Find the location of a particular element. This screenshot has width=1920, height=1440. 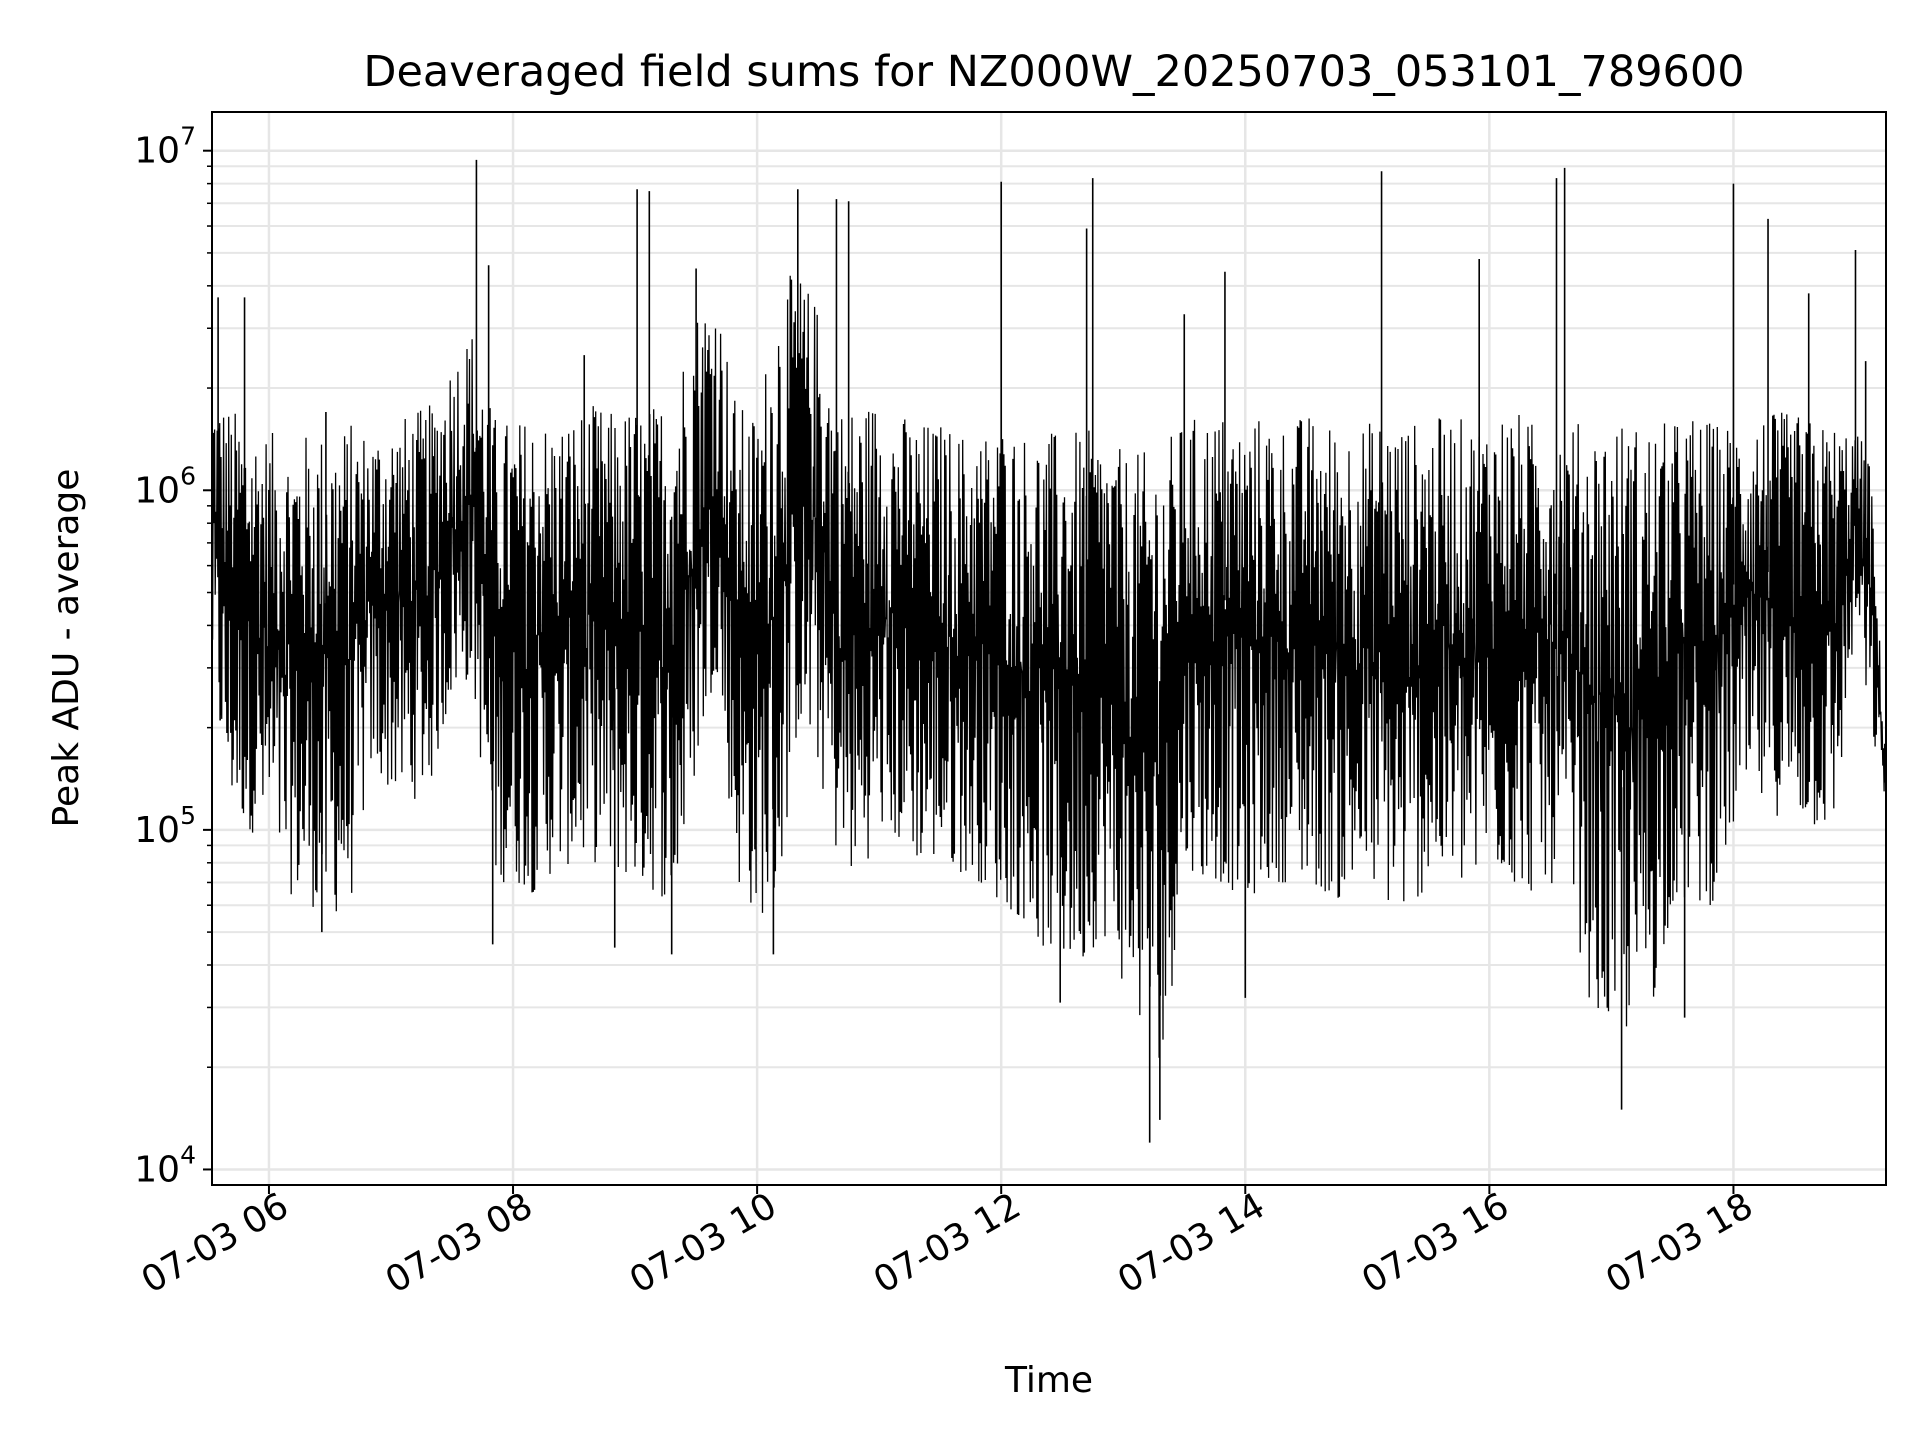

y-axis-label: Peak ADU - average is located at coordinates (66, 648).